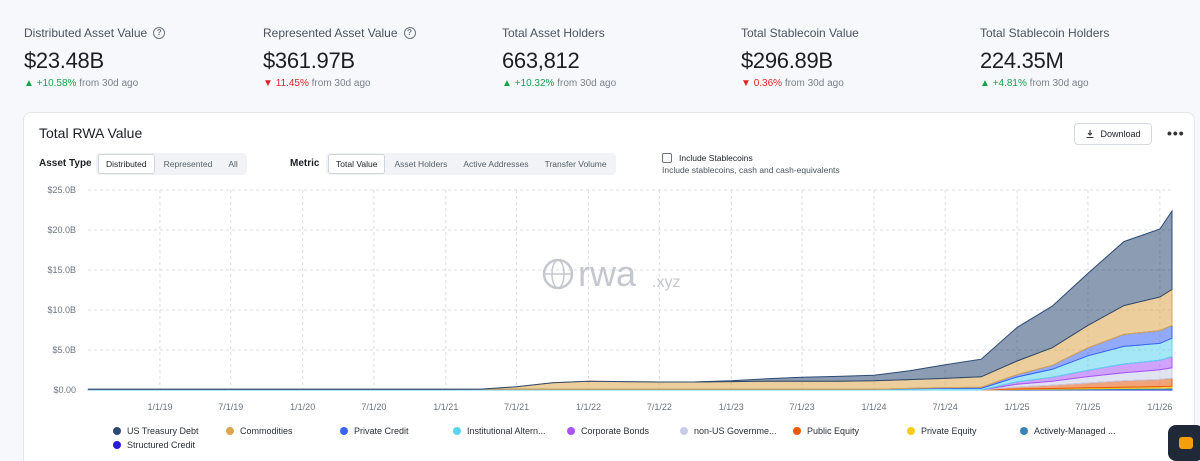  I want to click on download-icon, so click(1090, 134).